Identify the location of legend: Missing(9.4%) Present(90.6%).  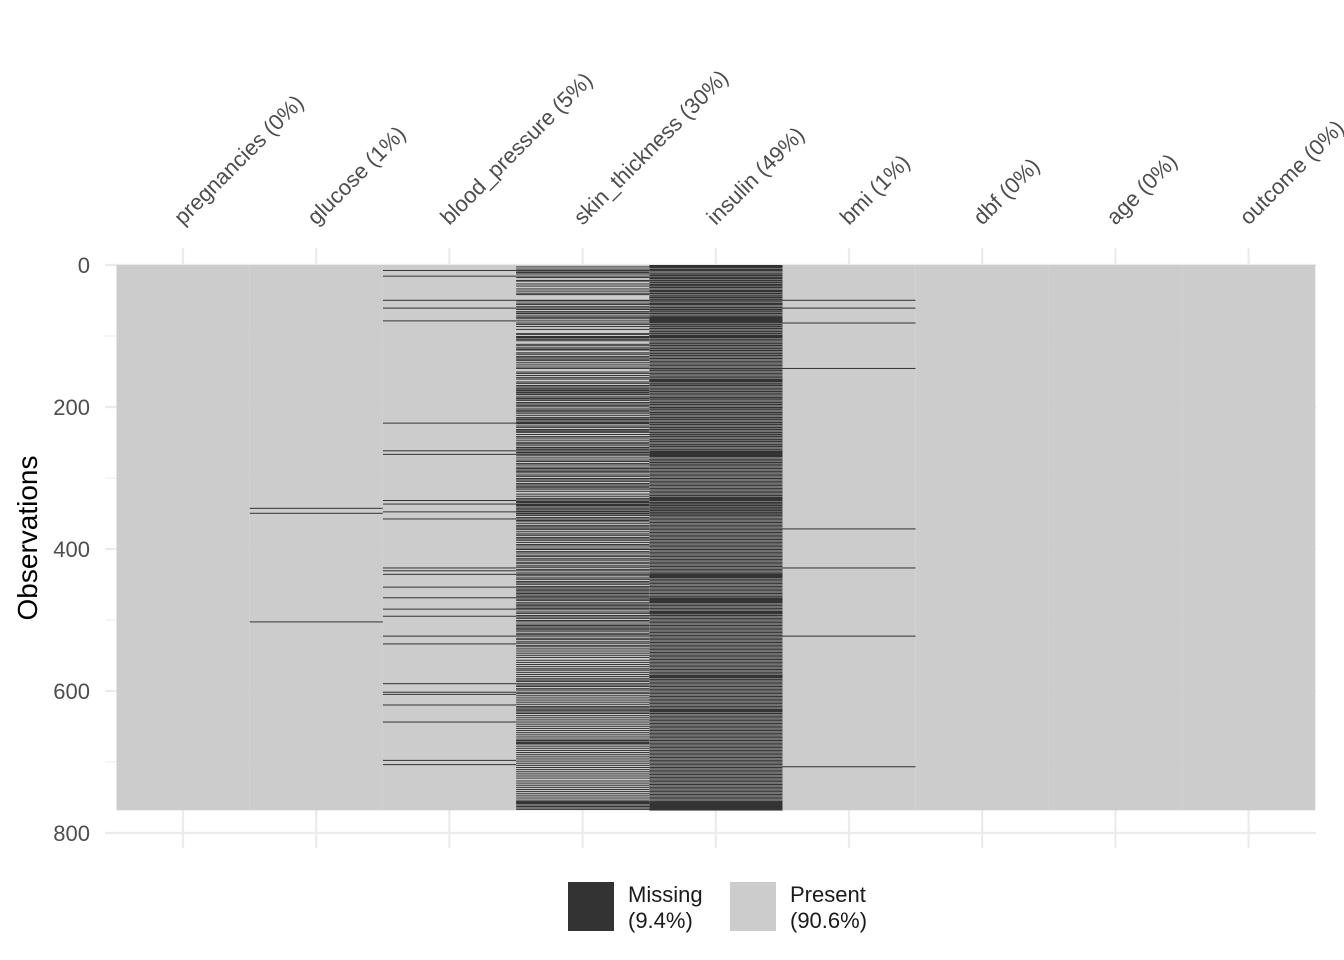
(717, 907).